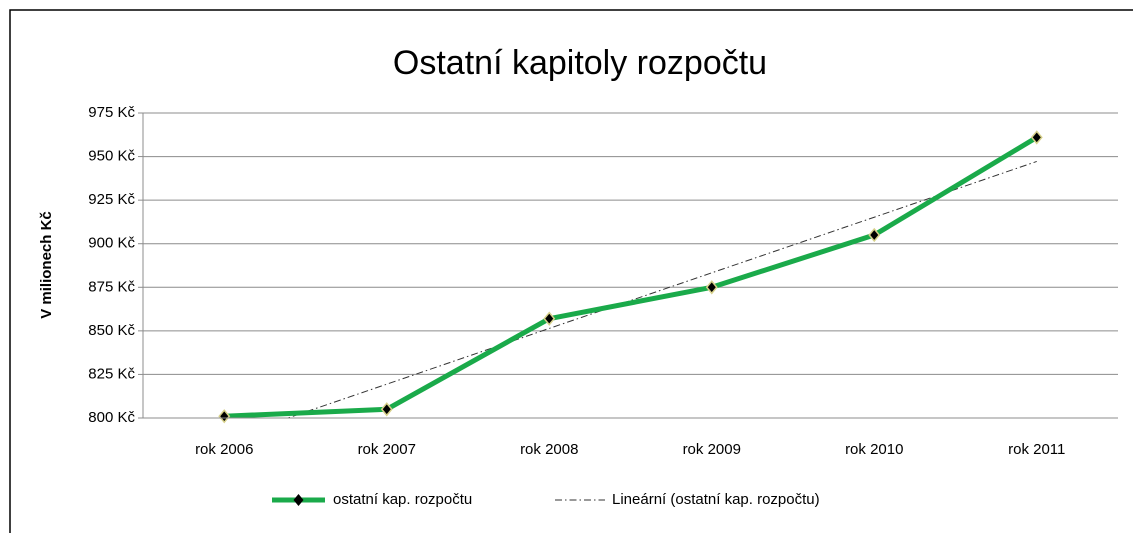 The height and width of the screenshot is (533, 1133). I want to click on legend-marker, so click(298, 500).